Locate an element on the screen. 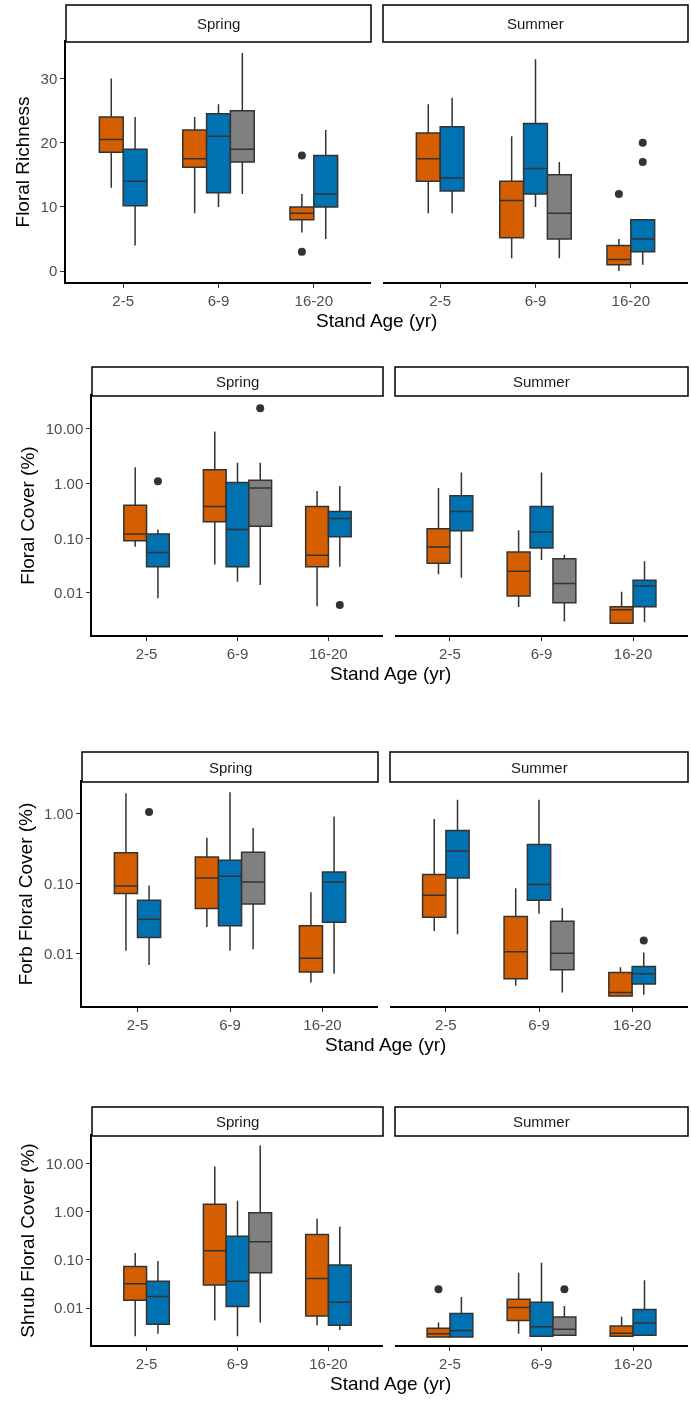  y-tick-label: 20 is located at coordinates (49, 142).